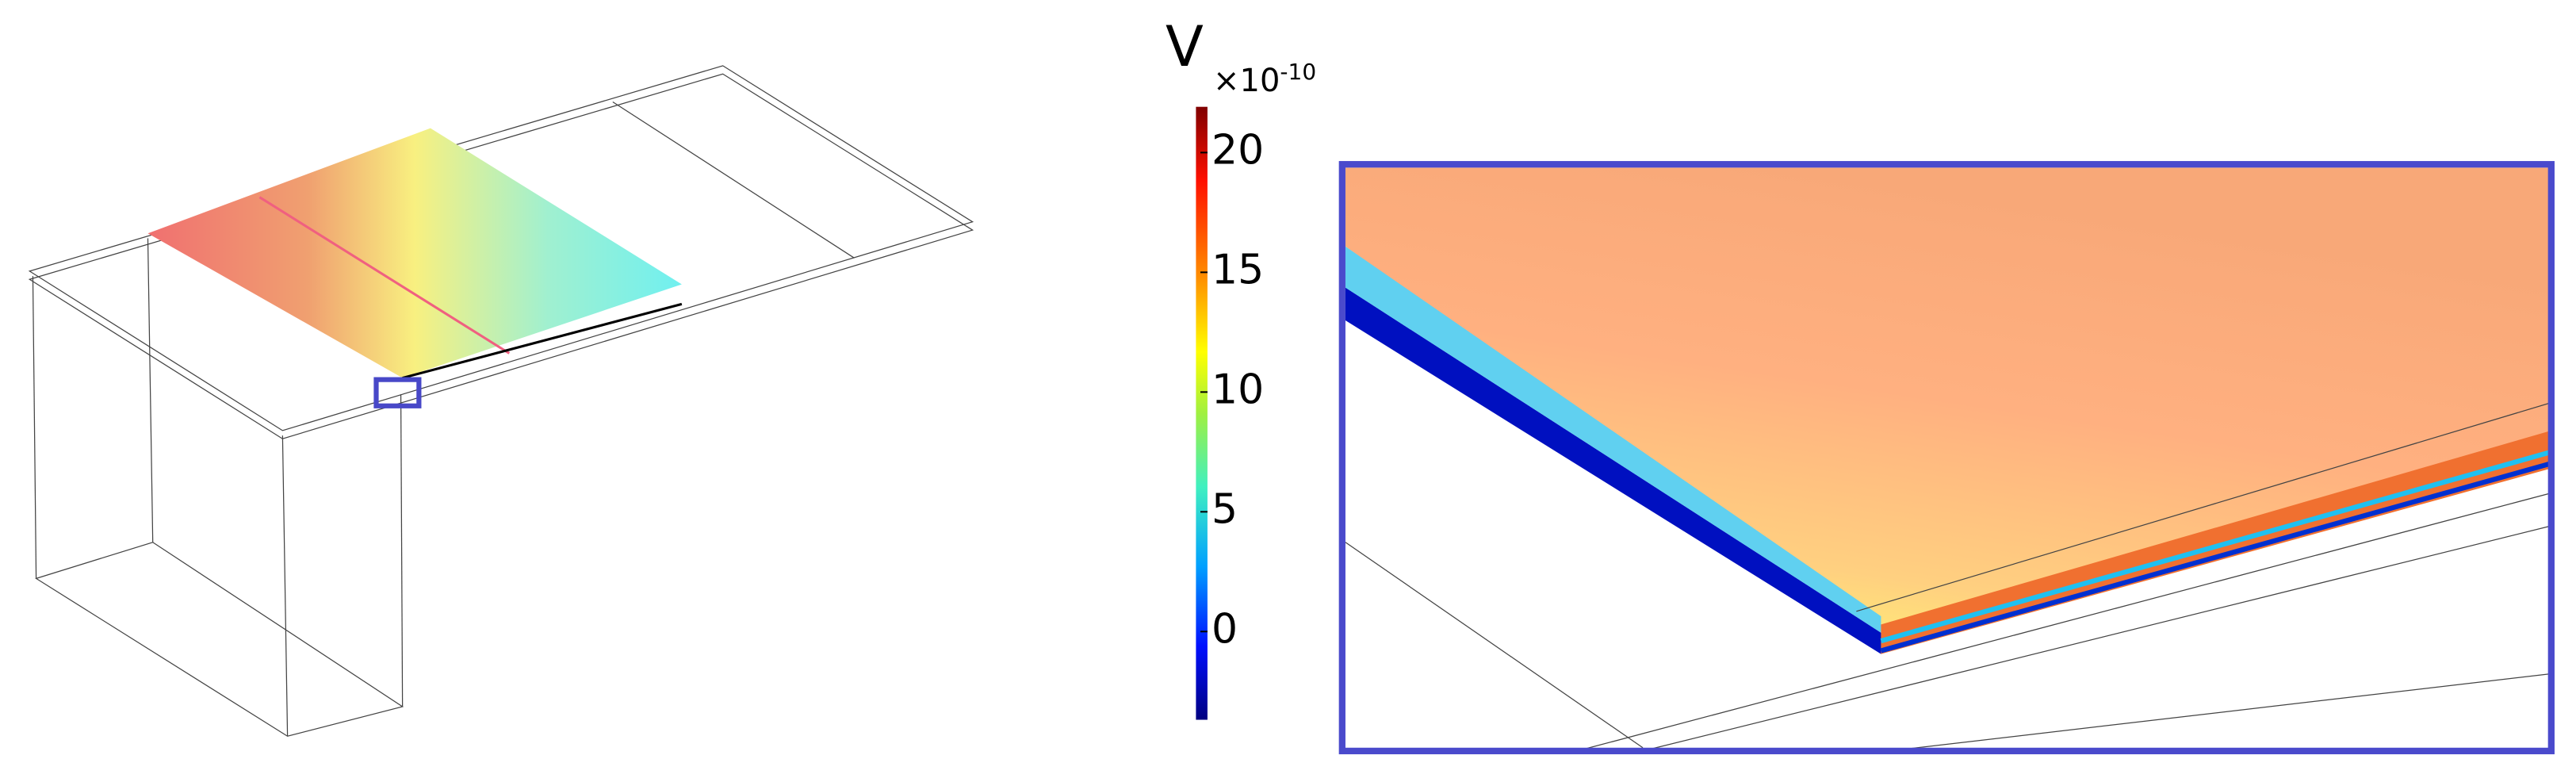  What do you see at coordinates (1185, 46) in the screenshot?
I see `colorbar-label: V` at bounding box center [1185, 46].